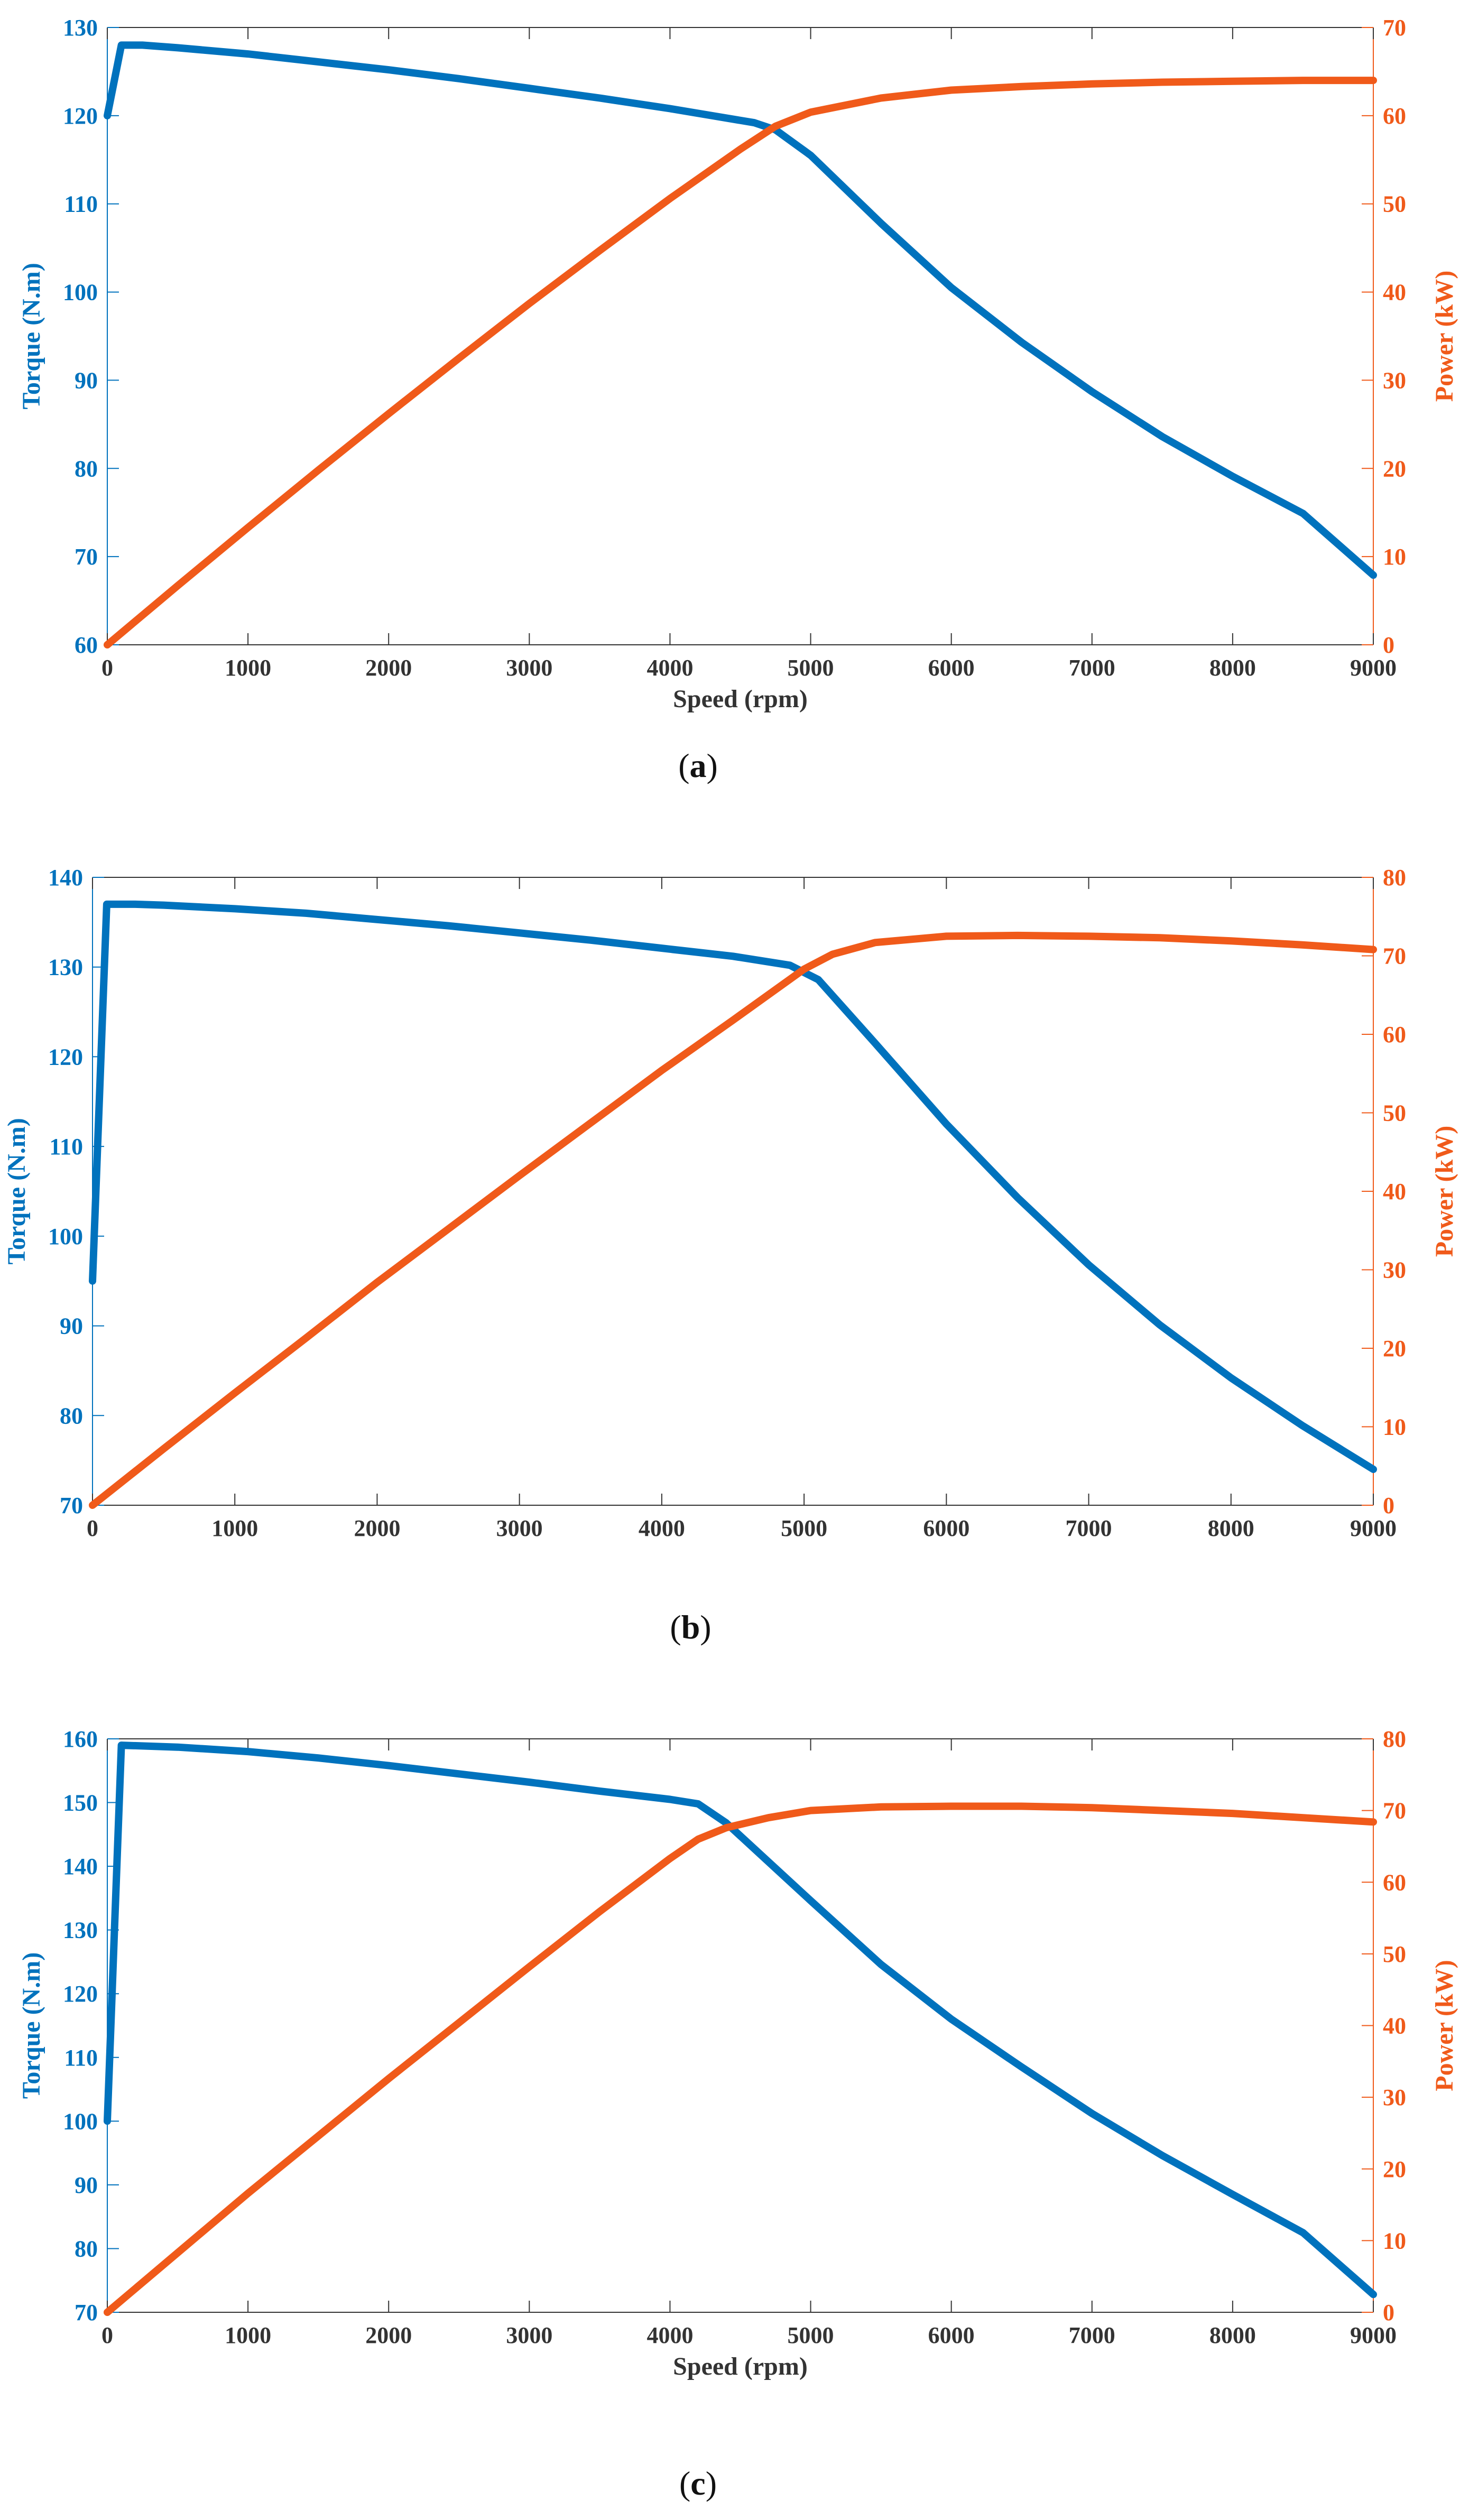 The width and height of the screenshot is (1469, 2520). Describe the element at coordinates (80, 1803) in the screenshot. I see `left-tick-label: 150` at that location.